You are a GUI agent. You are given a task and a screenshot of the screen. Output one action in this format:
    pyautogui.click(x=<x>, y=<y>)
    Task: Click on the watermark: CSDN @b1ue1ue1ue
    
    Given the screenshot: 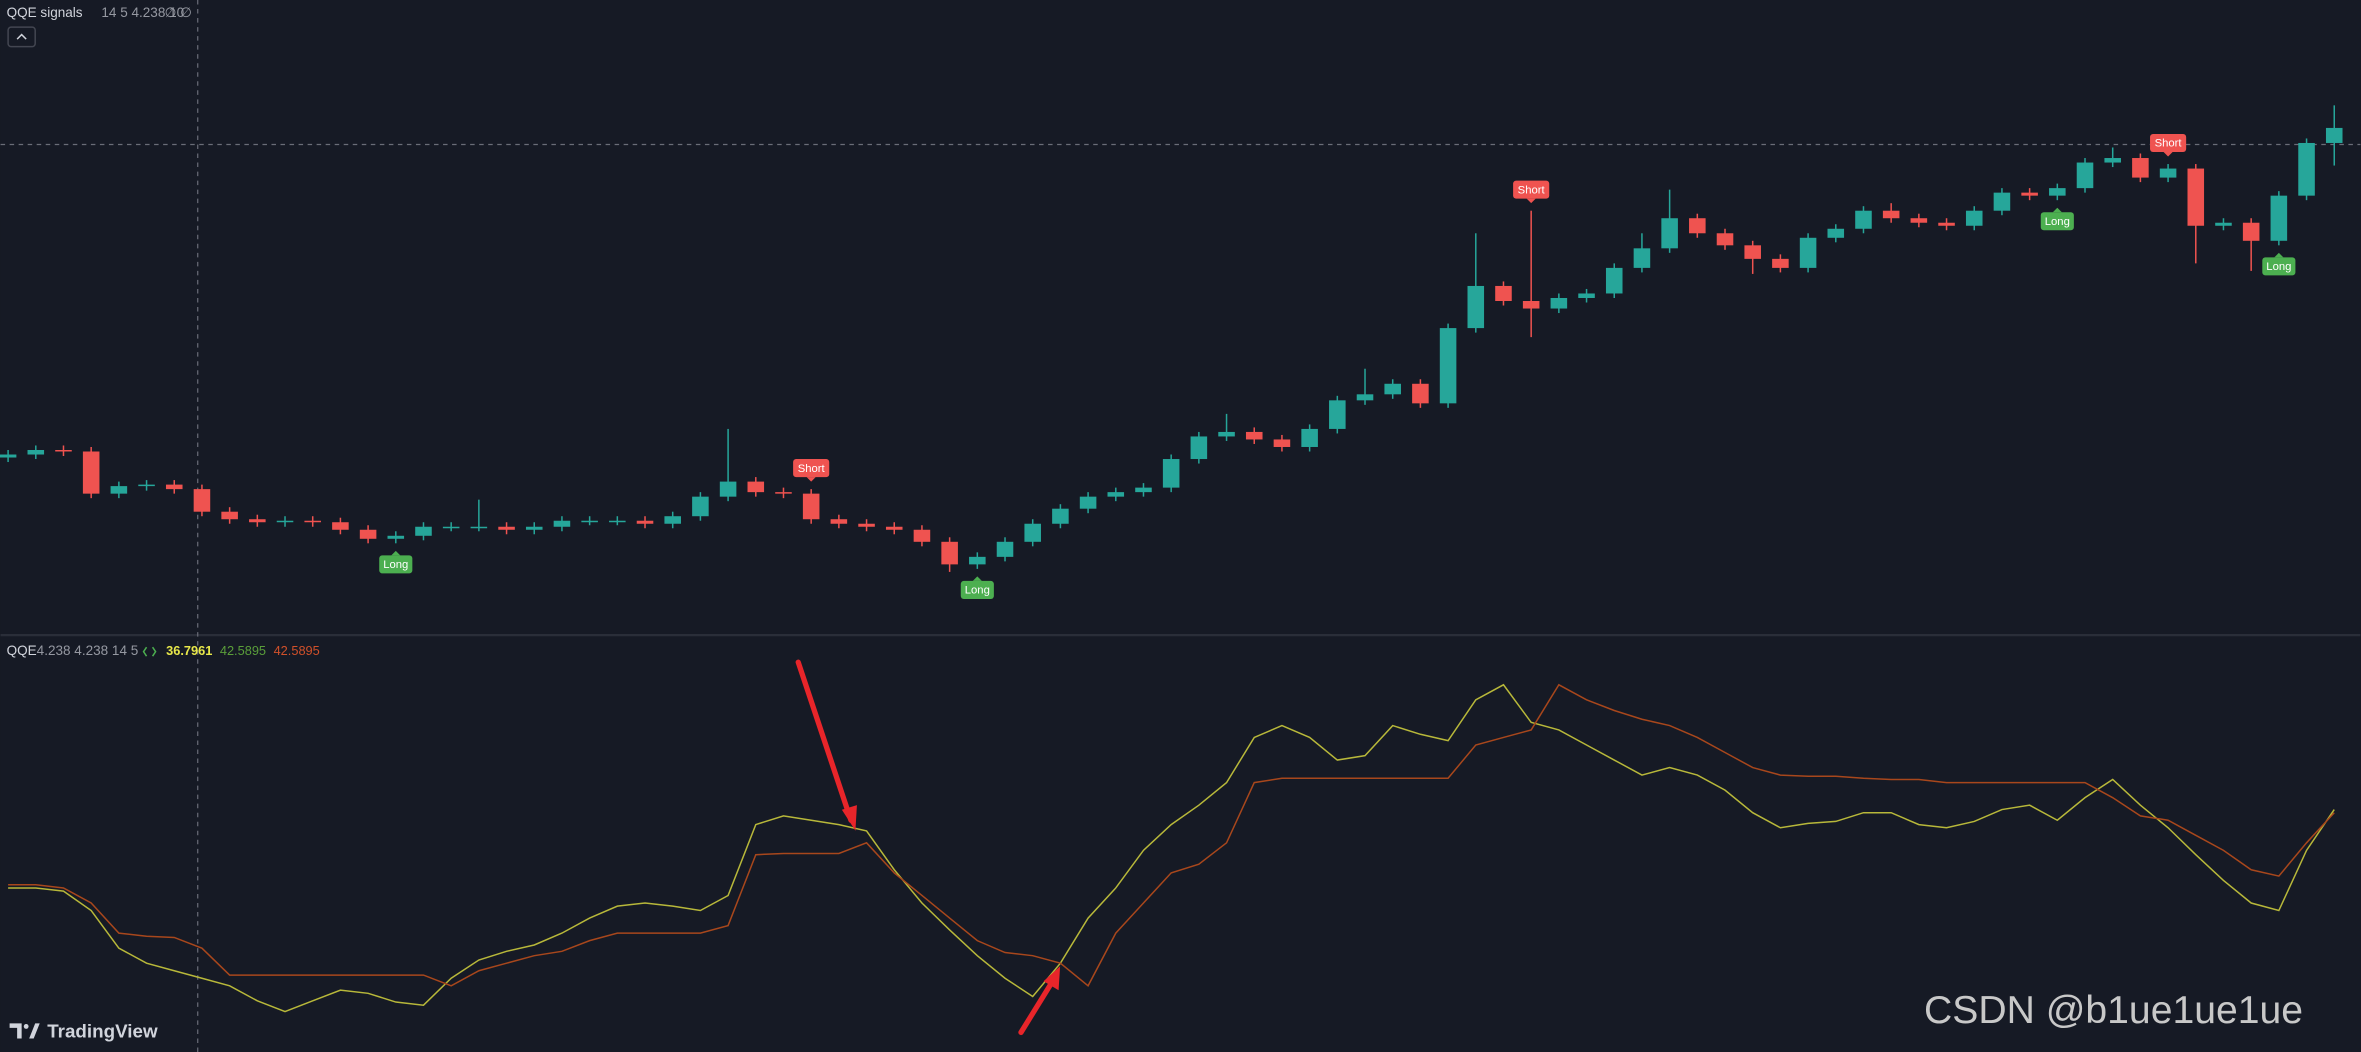 What is the action you would take?
    pyautogui.click(x=2113, y=1010)
    